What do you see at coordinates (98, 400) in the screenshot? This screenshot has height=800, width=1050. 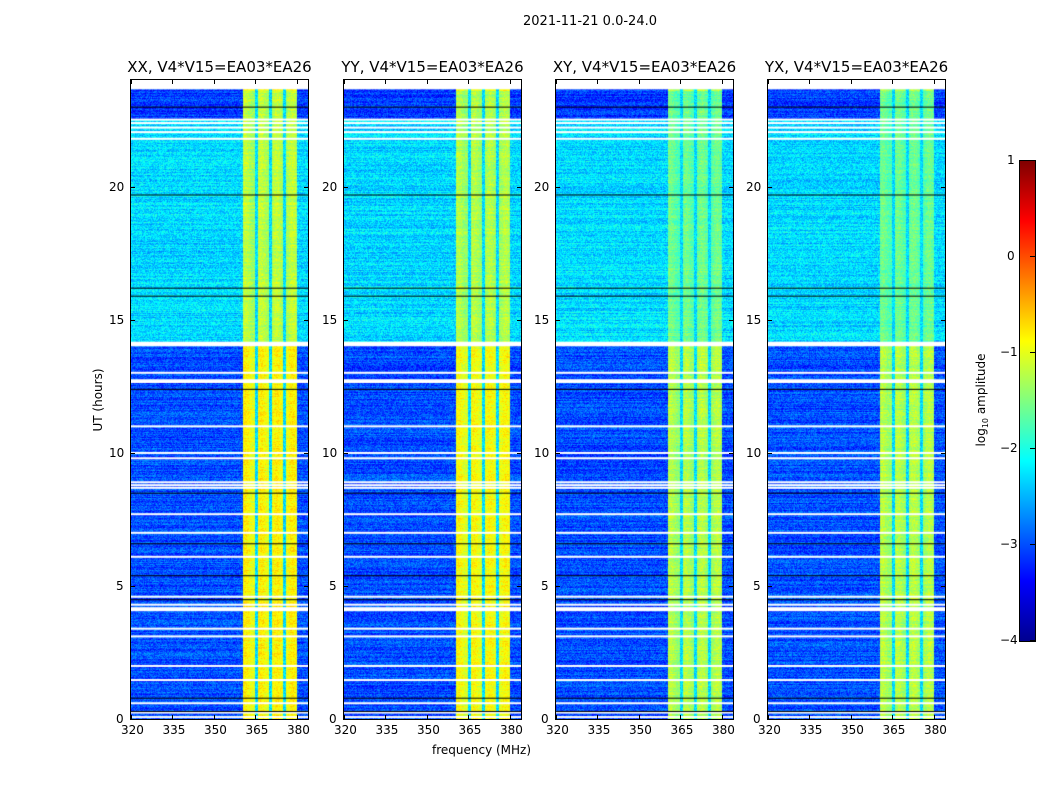 I see `y-axis-label: UT (hours)` at bounding box center [98, 400].